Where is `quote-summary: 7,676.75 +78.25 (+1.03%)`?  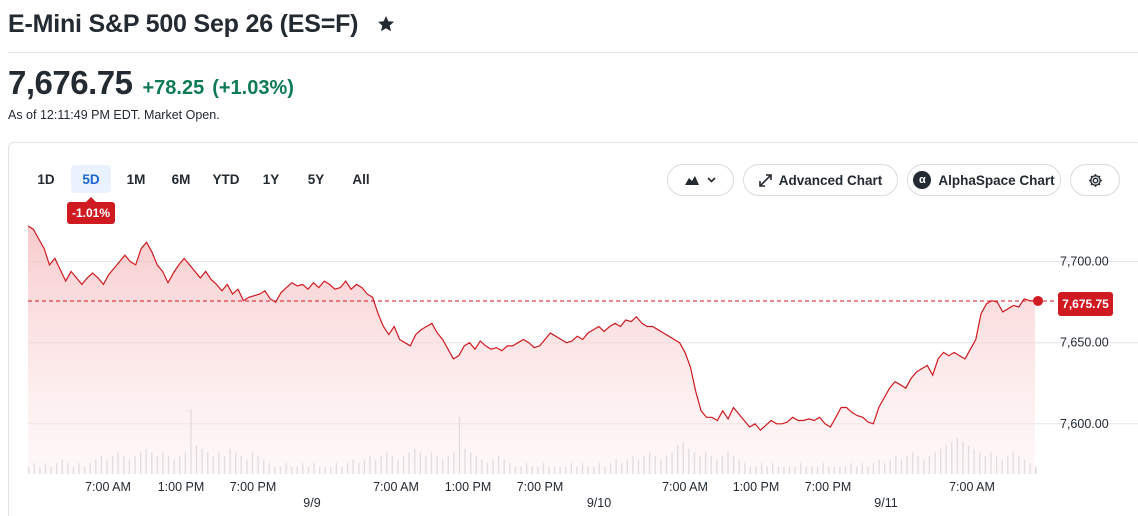
quote-summary: 7,676.75 +78.25 (+1.03%) is located at coordinates (151, 83).